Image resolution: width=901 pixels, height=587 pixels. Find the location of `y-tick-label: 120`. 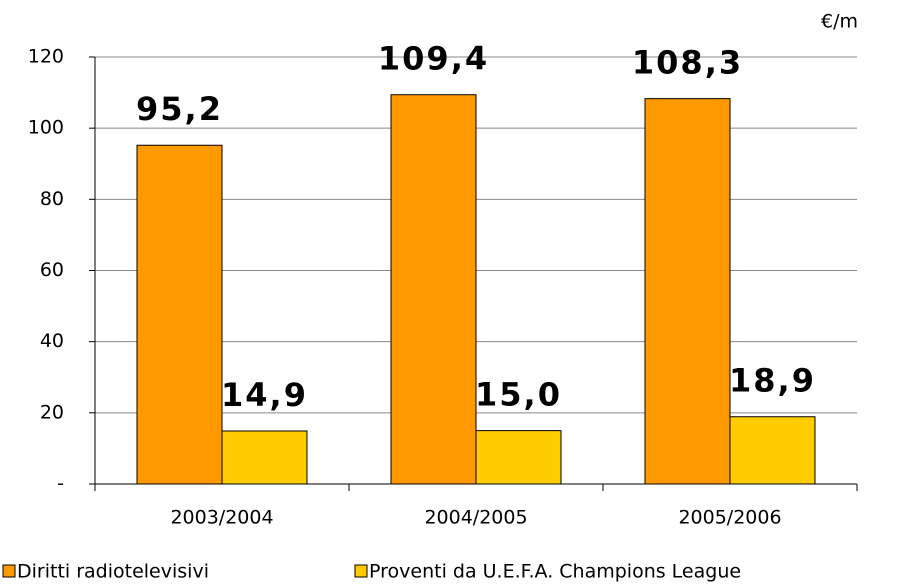

y-tick-label: 120 is located at coordinates (46, 57).